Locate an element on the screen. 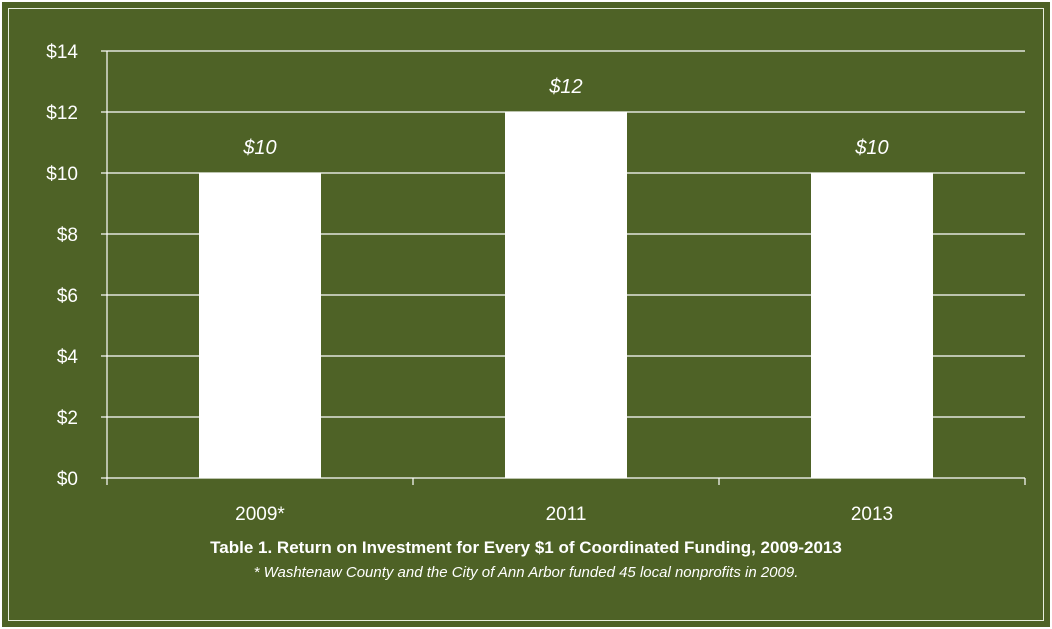 The width and height of the screenshot is (1052, 629). data-label: $12 is located at coordinates (565, 87).